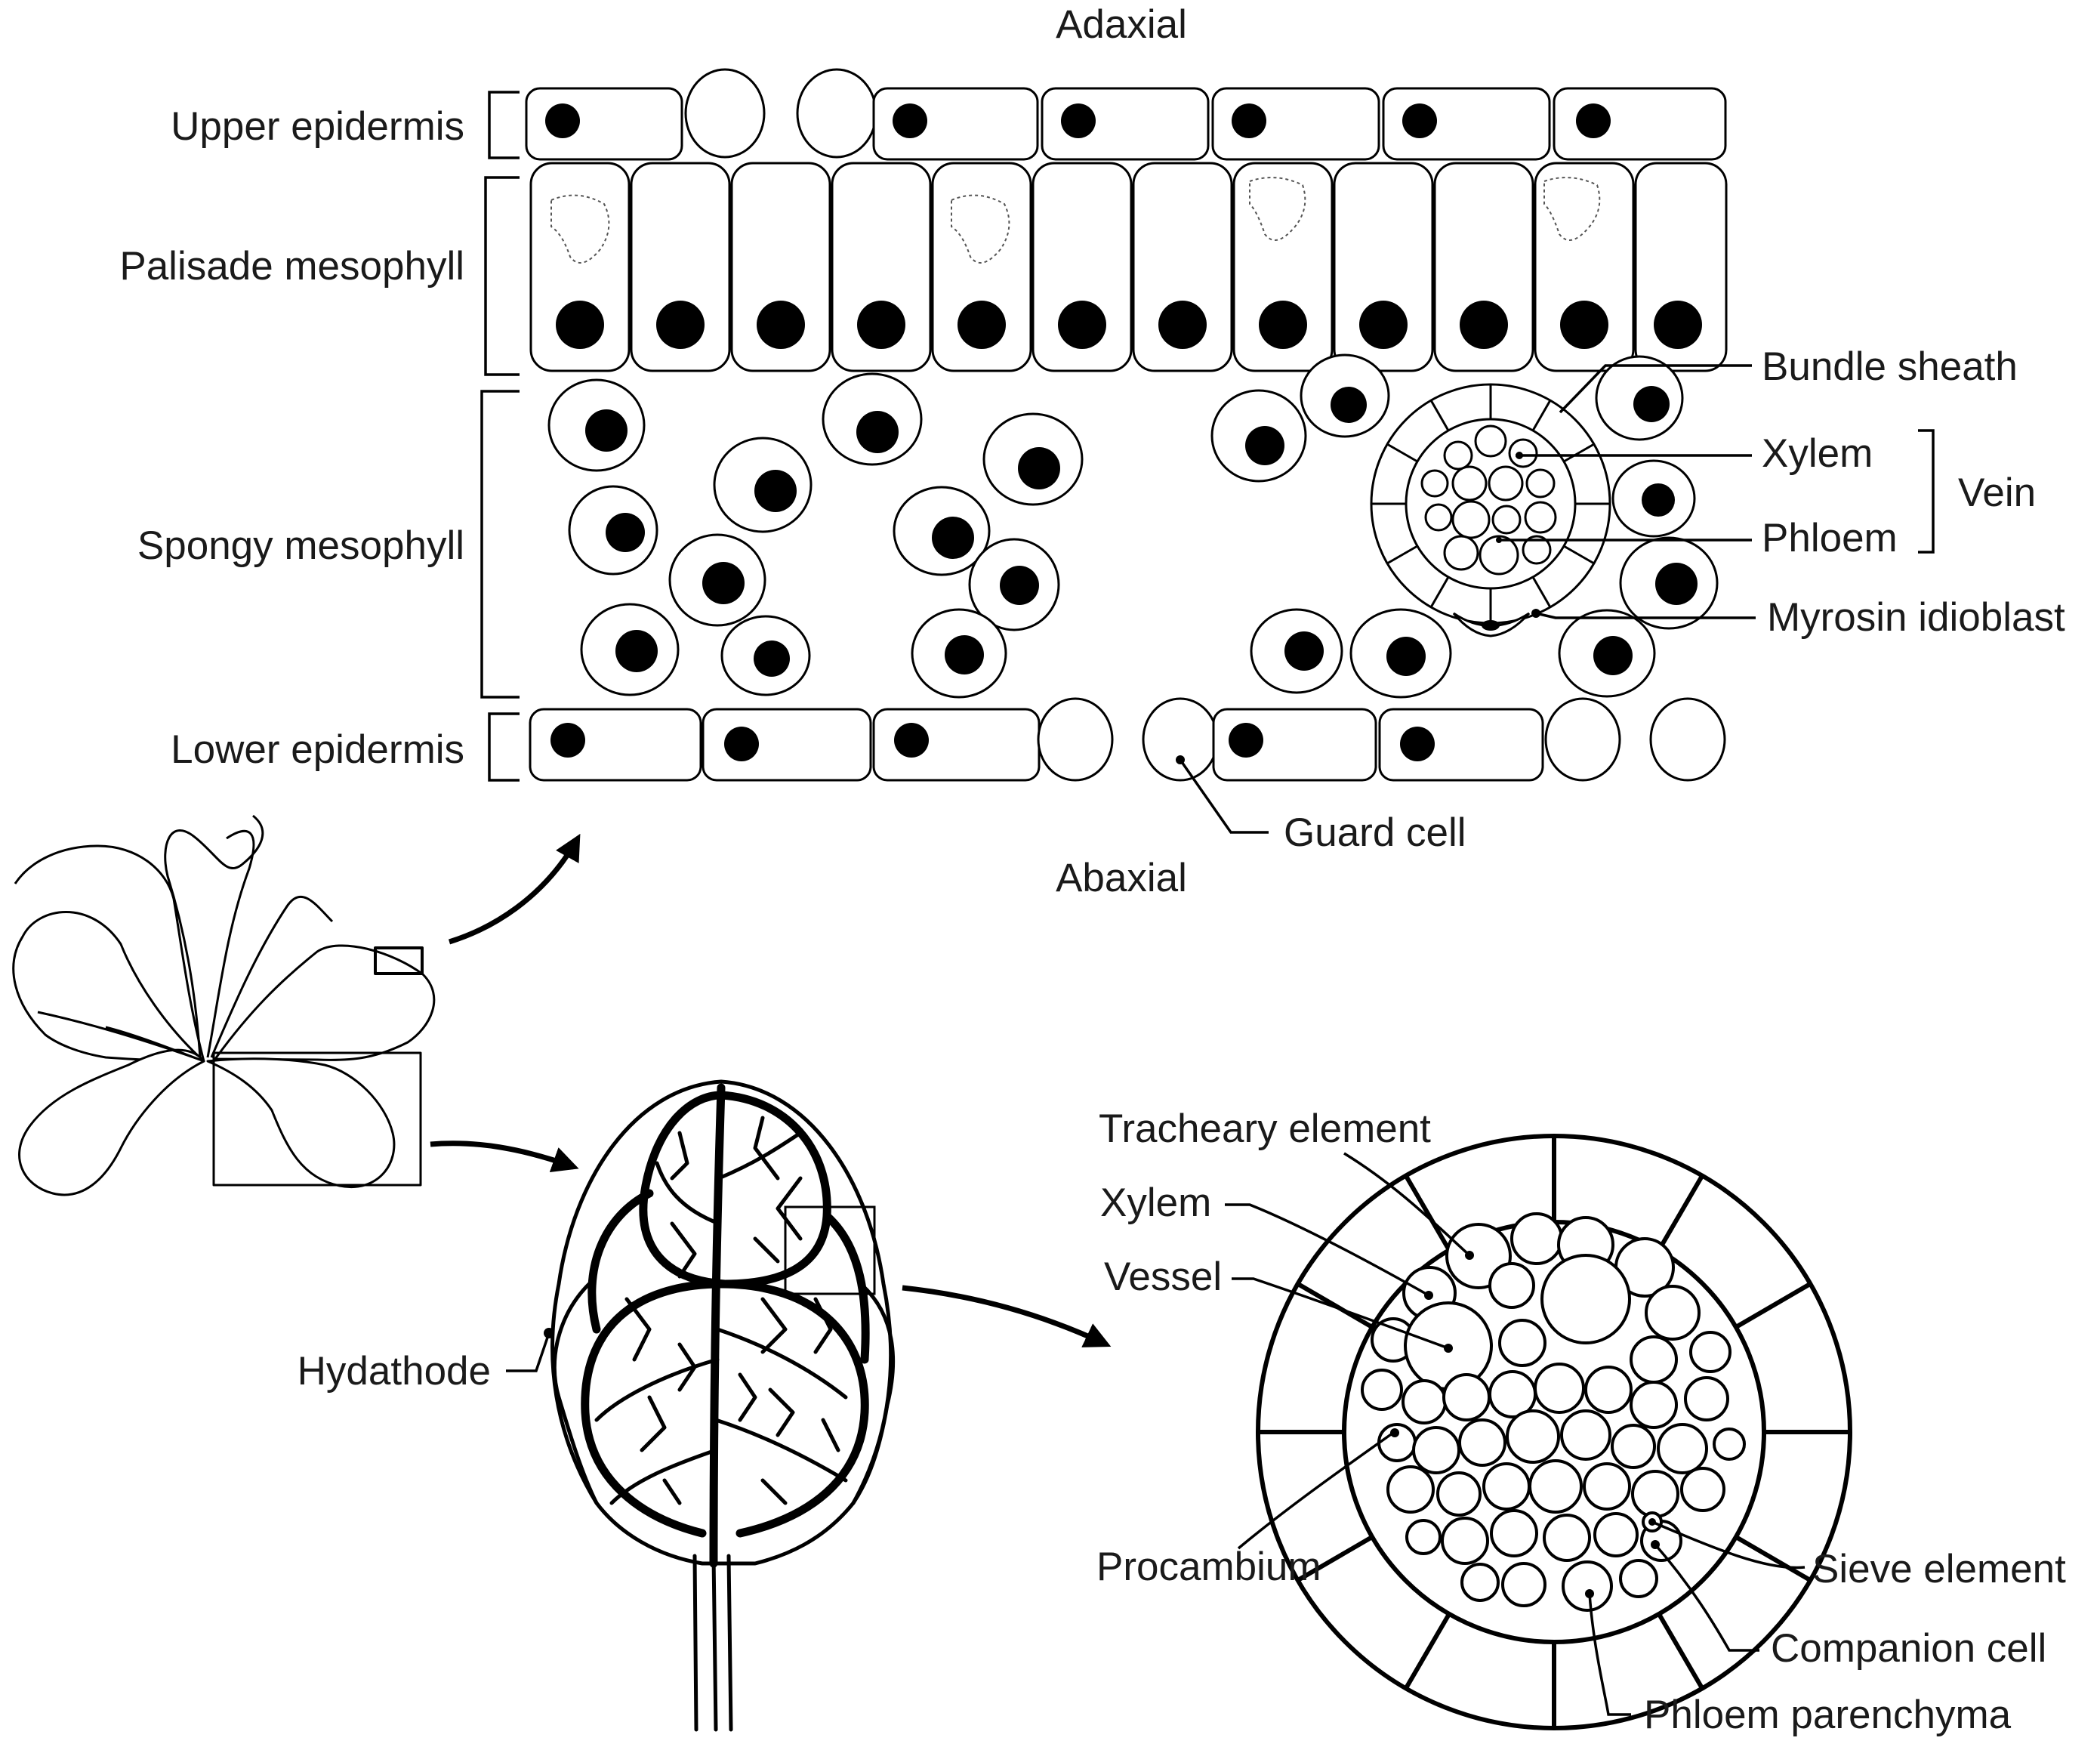 The width and height of the screenshot is (2100, 1747). What do you see at coordinates (528, 1352) in the screenshot?
I see `hydathode-line` at bounding box center [528, 1352].